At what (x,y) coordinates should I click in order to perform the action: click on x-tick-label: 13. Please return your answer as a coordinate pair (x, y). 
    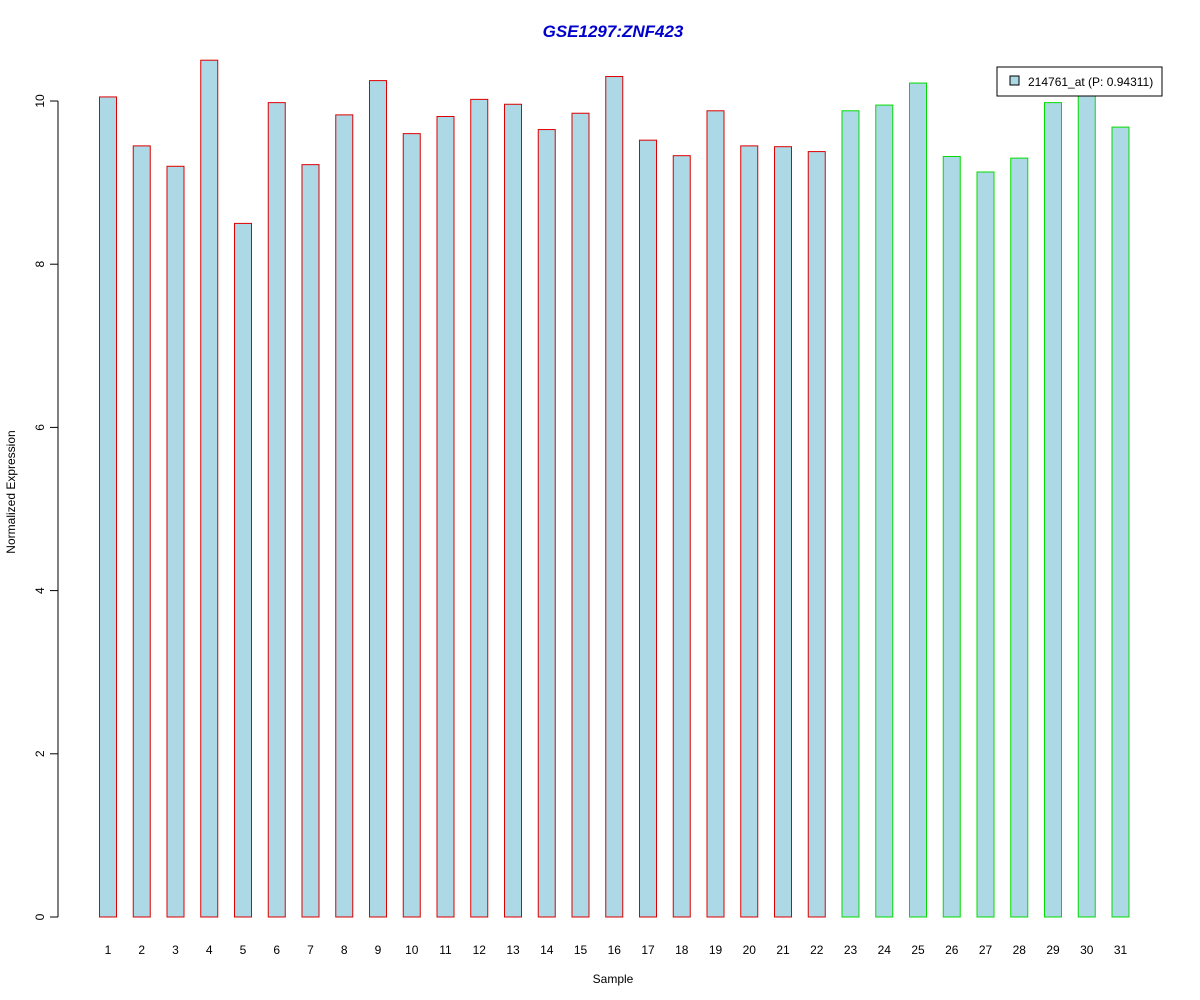
    Looking at the image, I should click on (513, 950).